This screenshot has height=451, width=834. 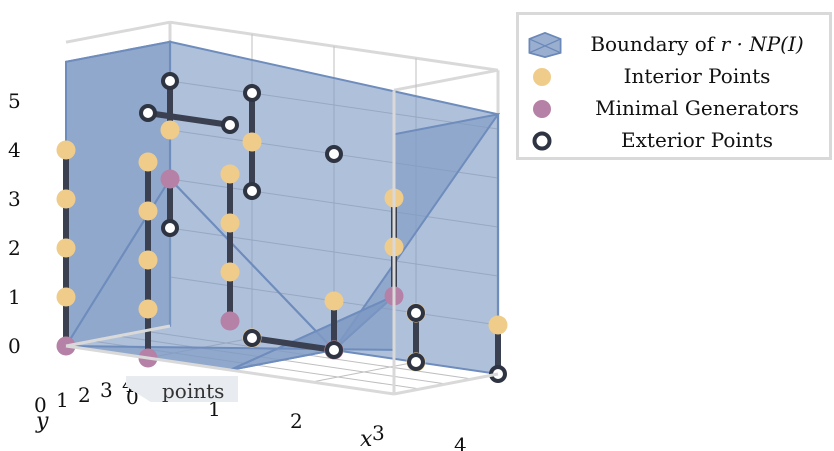 I want to click on x-tick-label: 4, so click(x=460, y=442).